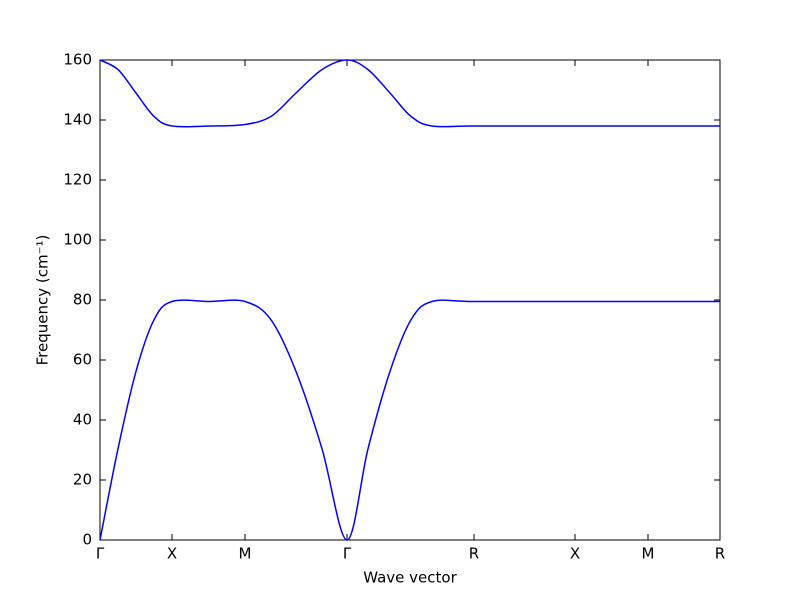 The image size is (800, 600). What do you see at coordinates (82, 300) in the screenshot?
I see `y-tick-label: 80` at bounding box center [82, 300].